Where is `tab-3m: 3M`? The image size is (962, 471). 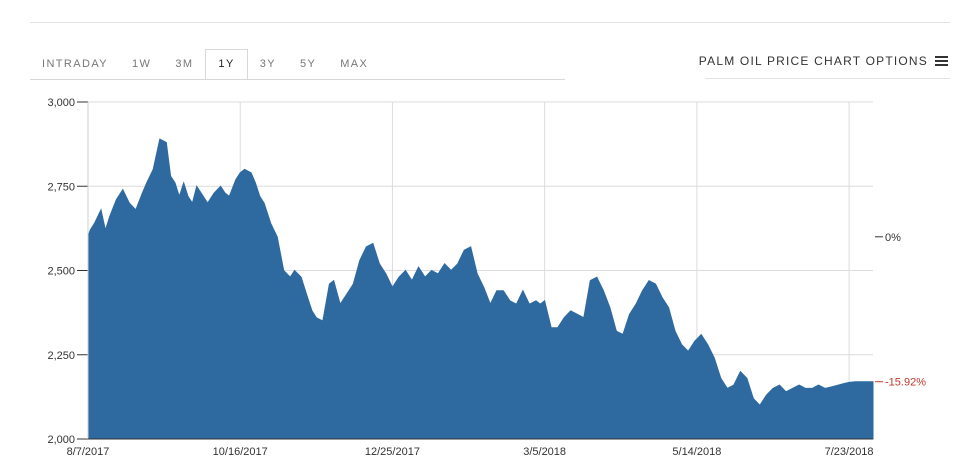
tab-3m: 3M is located at coordinates (184, 64).